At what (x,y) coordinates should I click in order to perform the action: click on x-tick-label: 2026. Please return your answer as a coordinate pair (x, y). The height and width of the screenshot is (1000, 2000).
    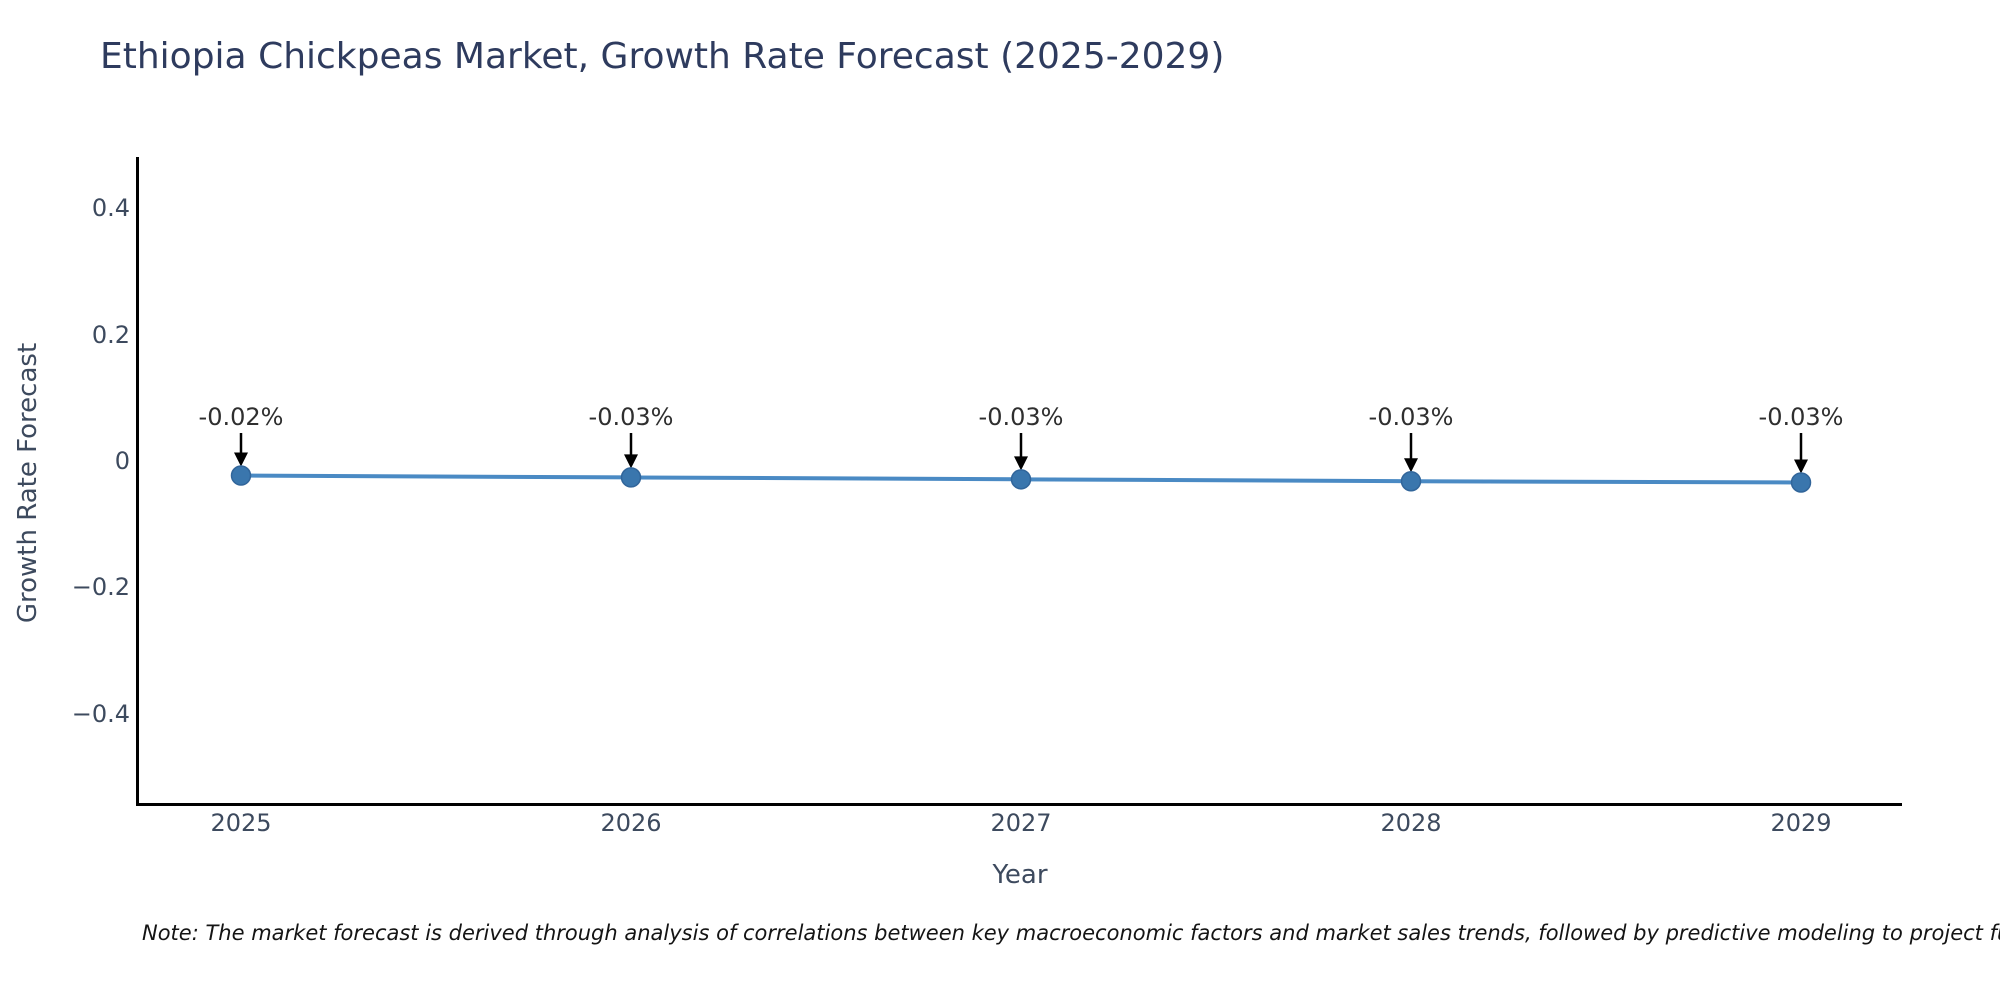
    Looking at the image, I should click on (631, 823).